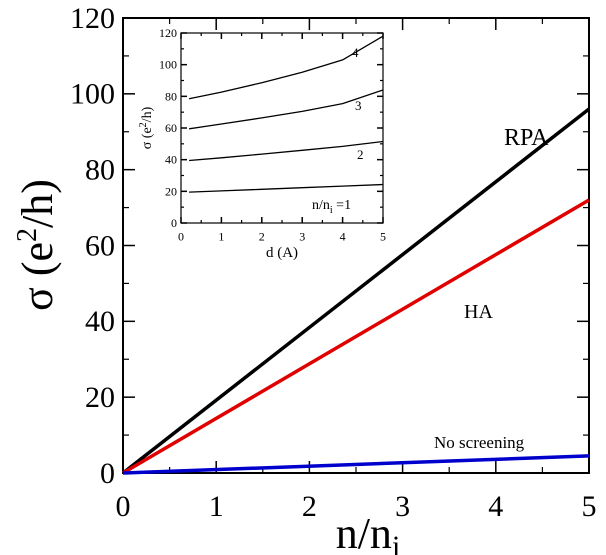  What do you see at coordinates (100, 170) in the screenshot?
I see `main-y-tick-label: 80` at bounding box center [100, 170].